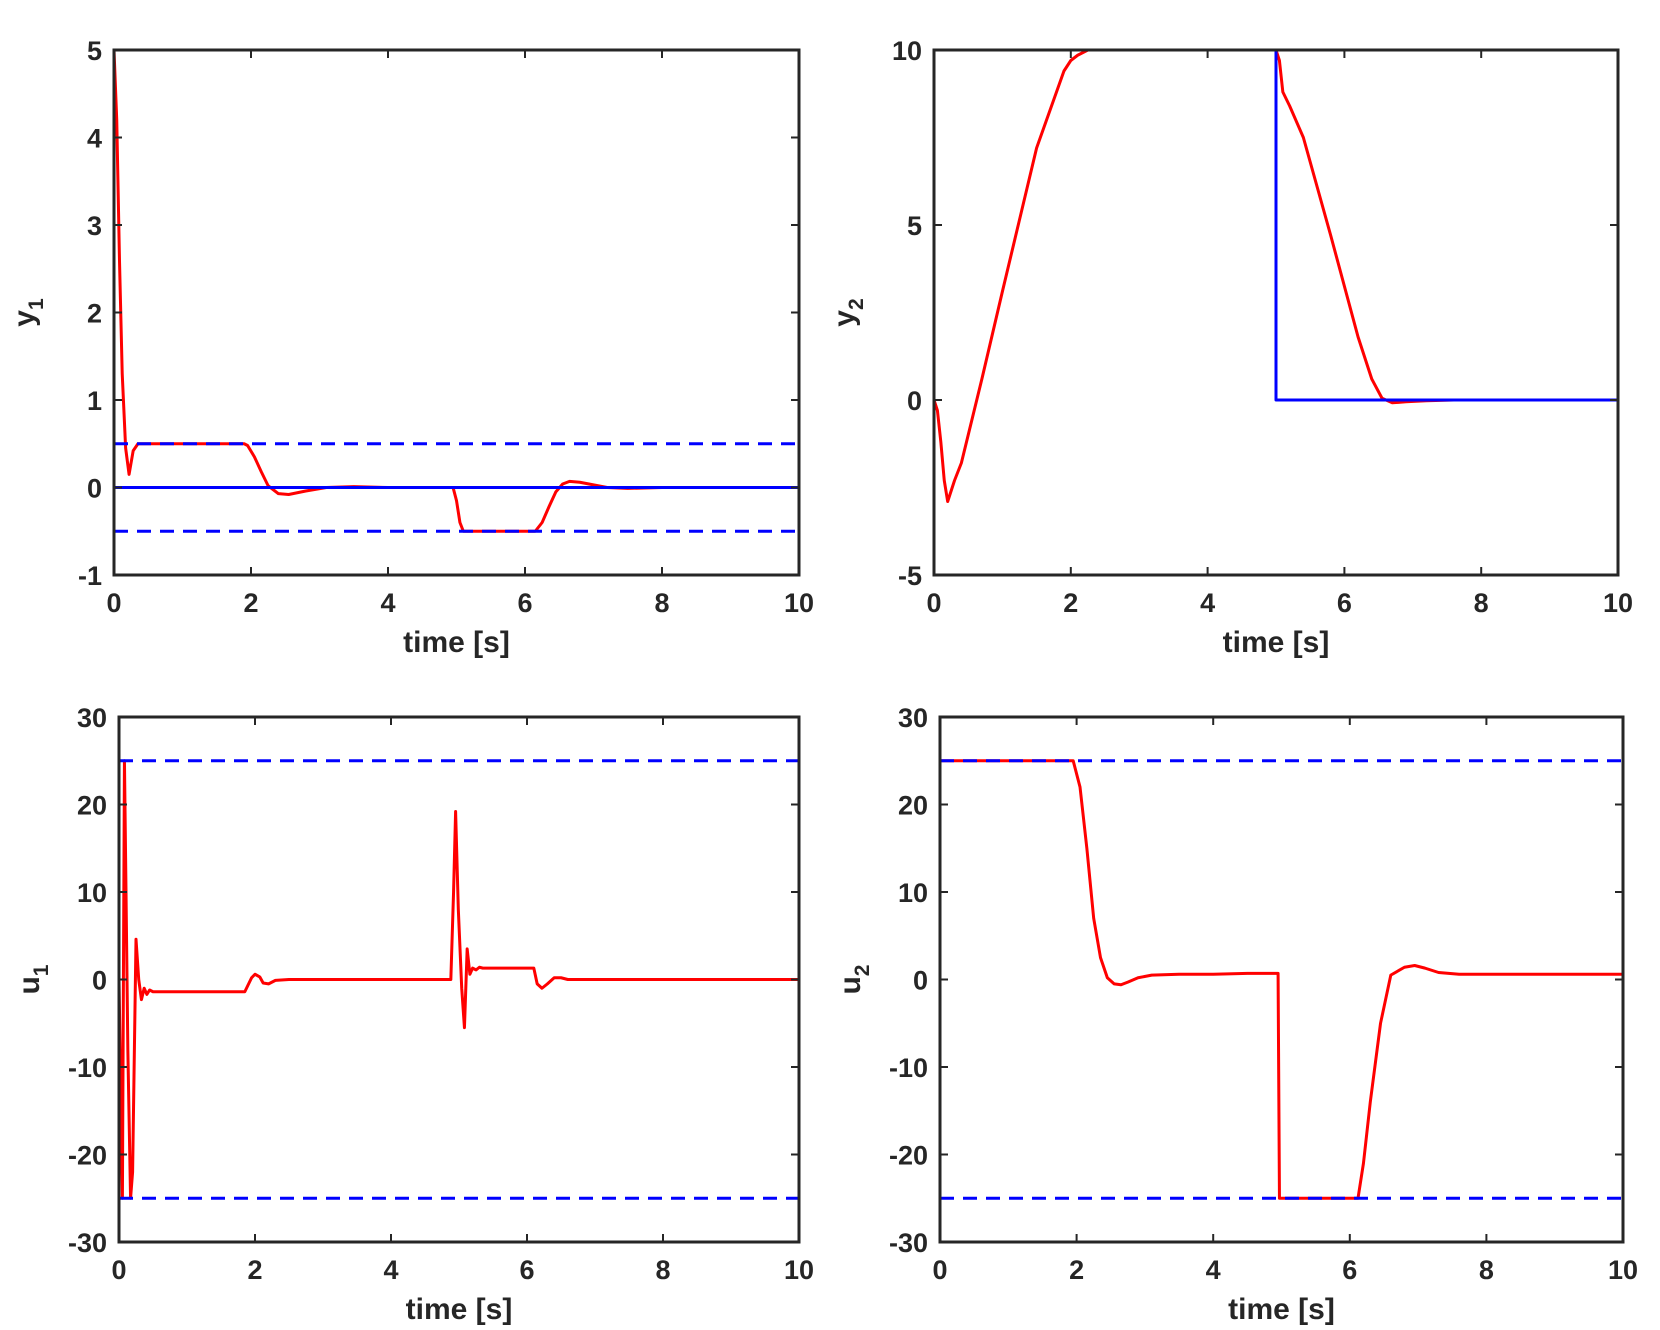 The width and height of the screenshot is (1660, 1330). I want to click on y-tick-label: 4, so click(94, 139).